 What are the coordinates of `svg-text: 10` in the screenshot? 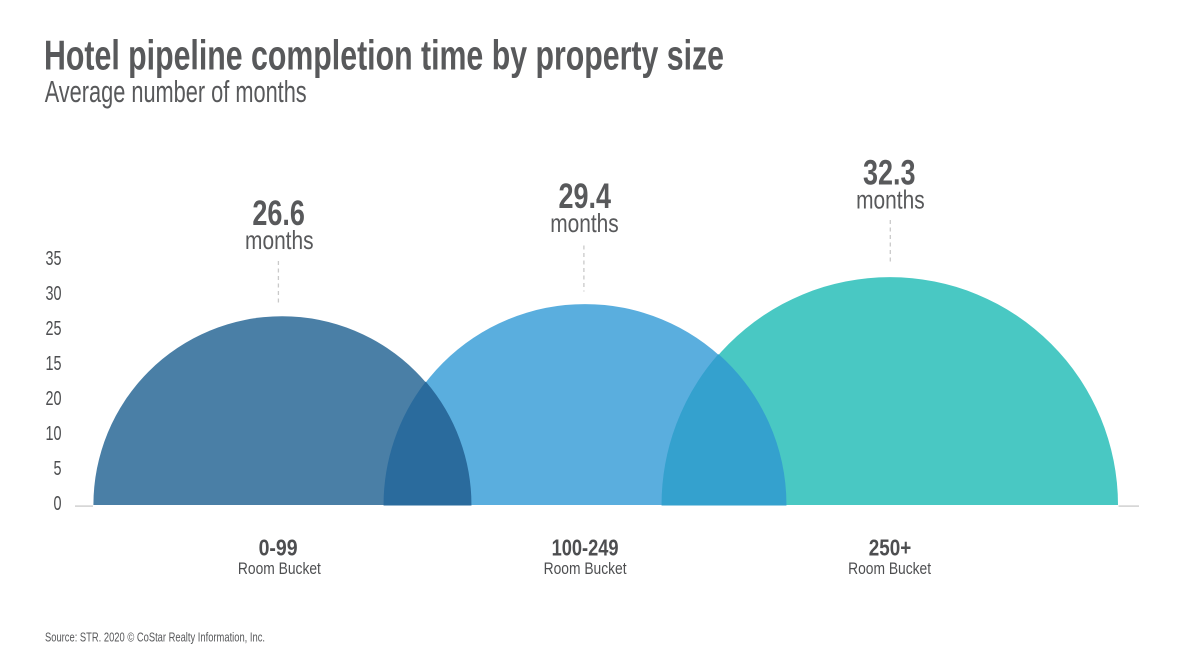 It's located at (54, 434).